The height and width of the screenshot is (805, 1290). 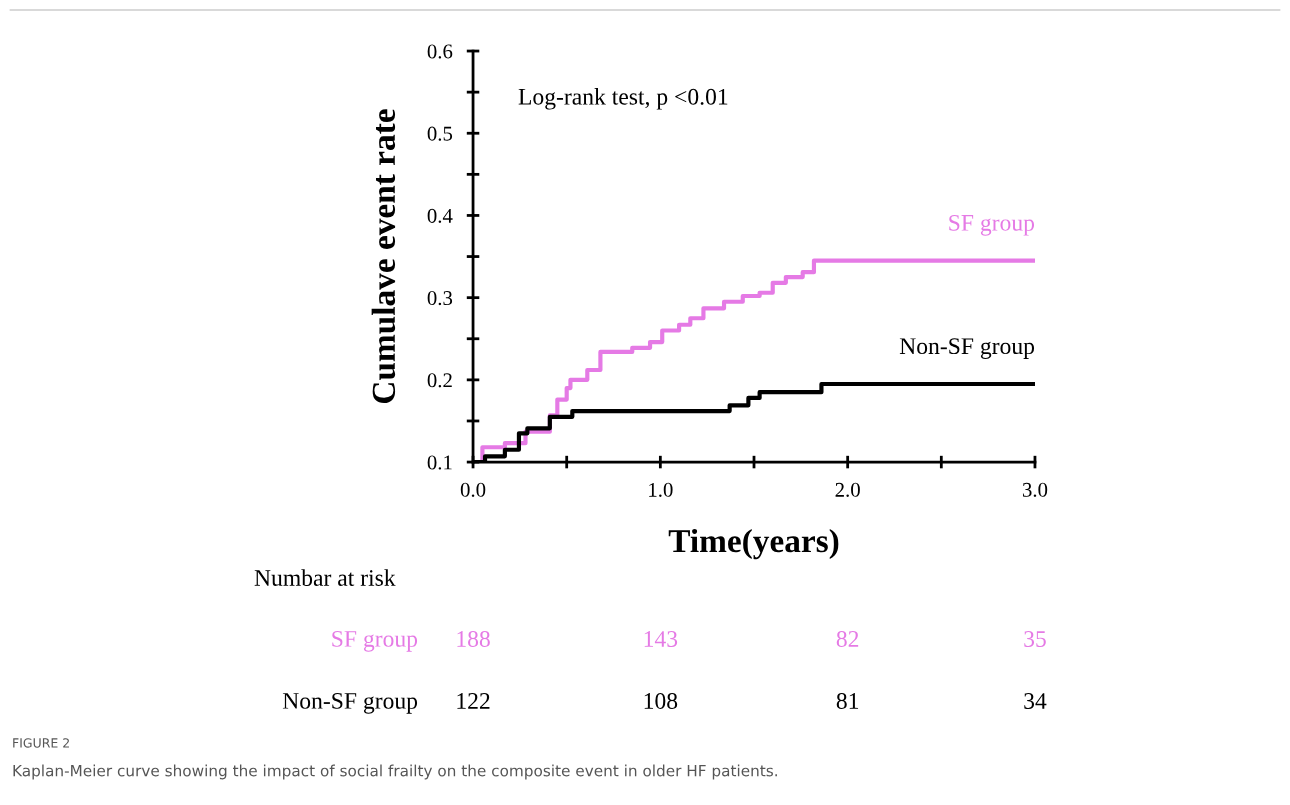 I want to click on text: 143, so click(x=661, y=639).